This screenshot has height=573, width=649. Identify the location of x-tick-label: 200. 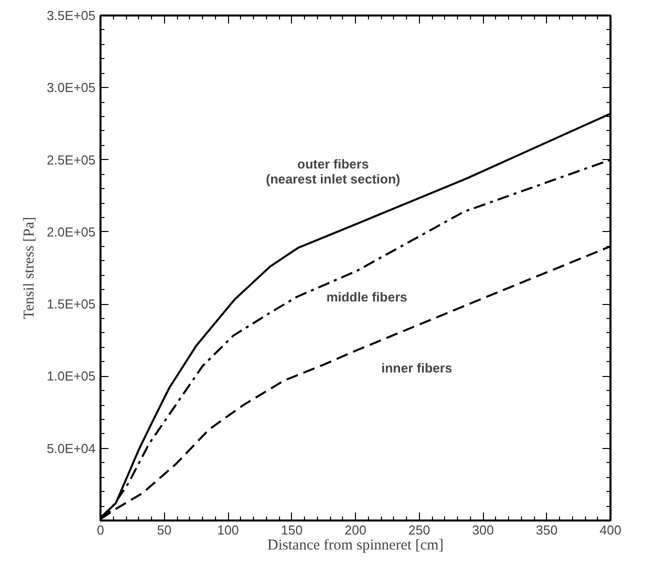
(355, 530).